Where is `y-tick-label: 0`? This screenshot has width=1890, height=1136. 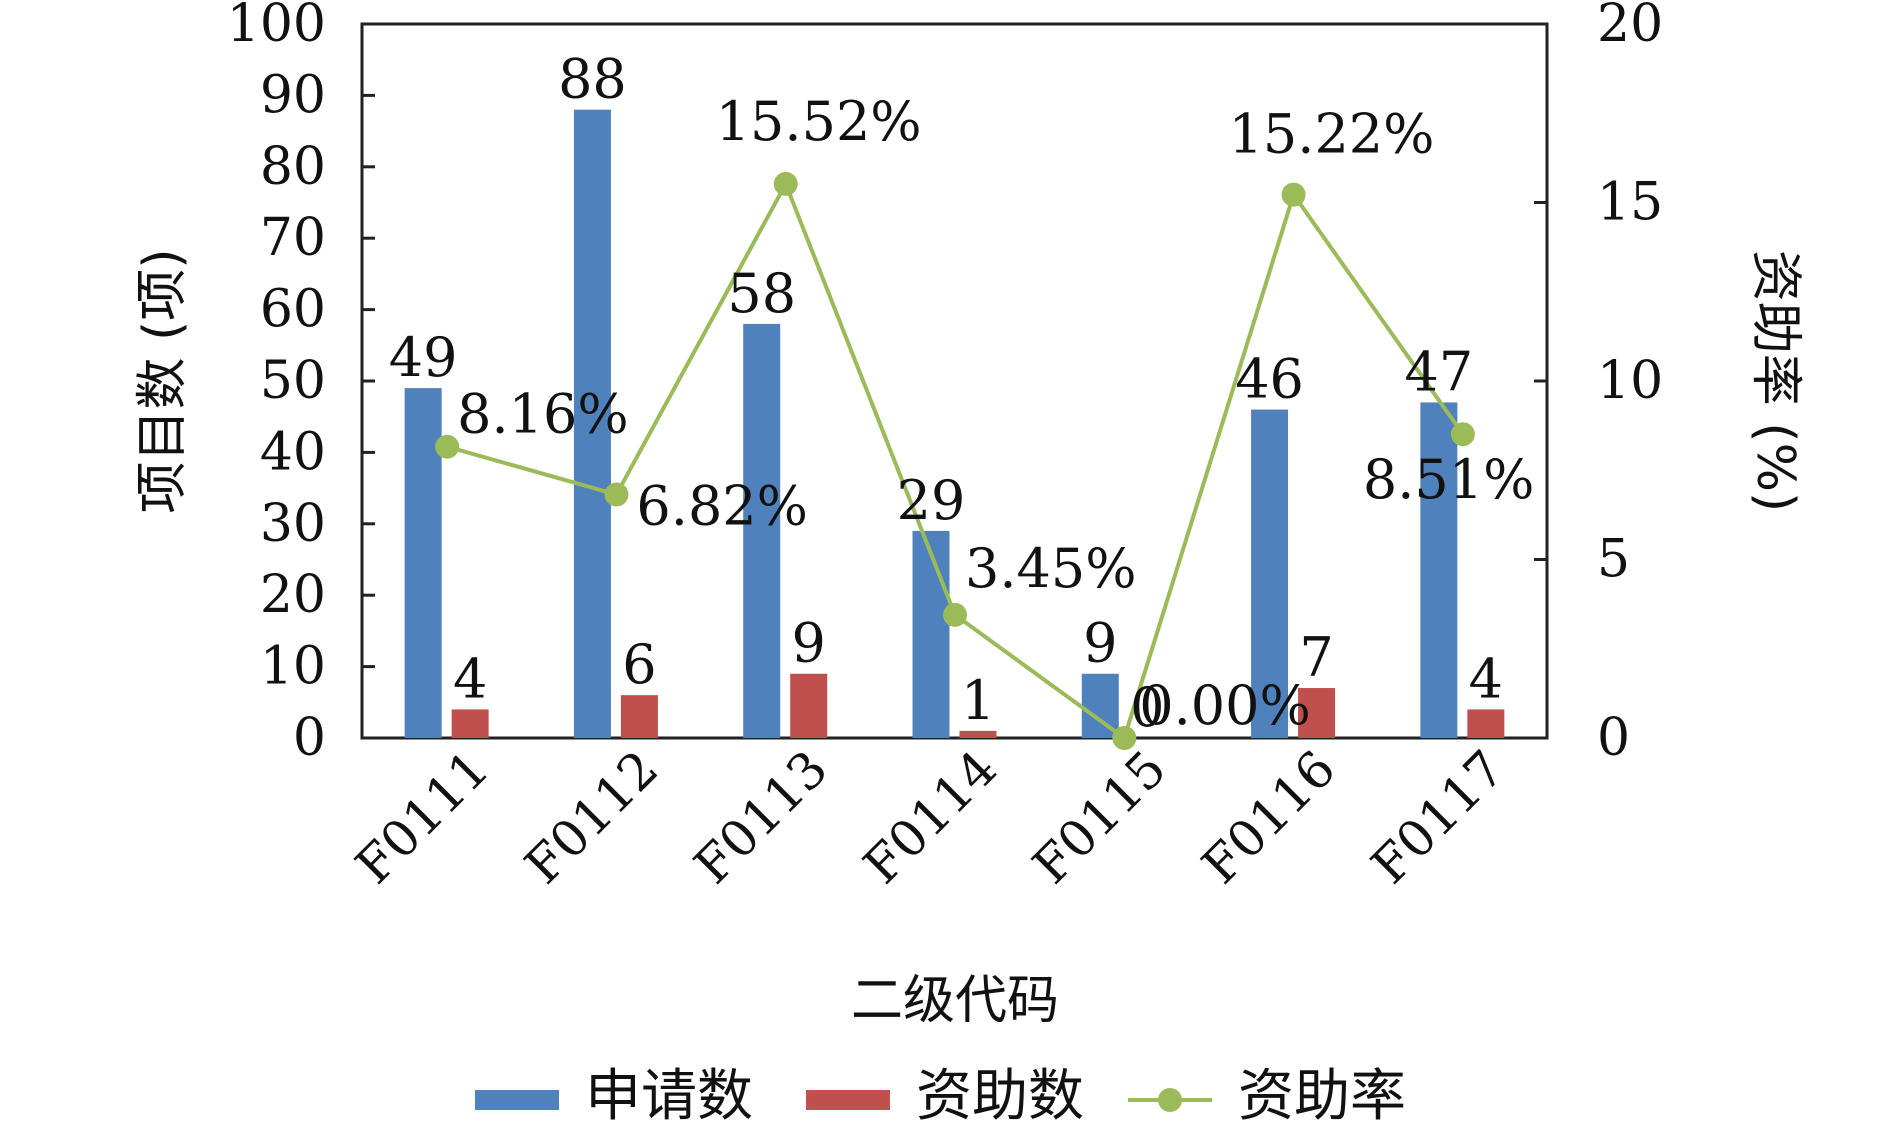
y-tick-label: 0 is located at coordinates (309, 738).